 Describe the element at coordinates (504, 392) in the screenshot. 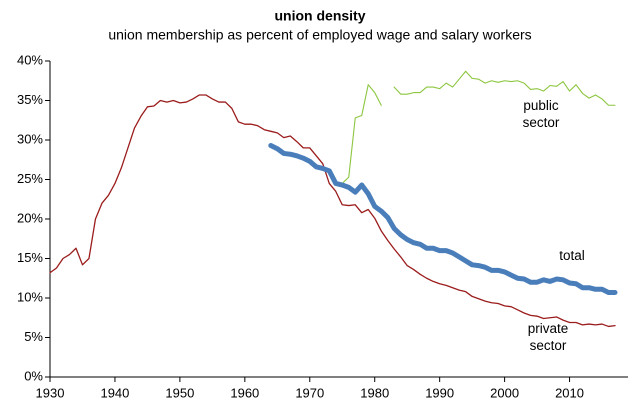

I see `x-tick-label: 2000` at that location.